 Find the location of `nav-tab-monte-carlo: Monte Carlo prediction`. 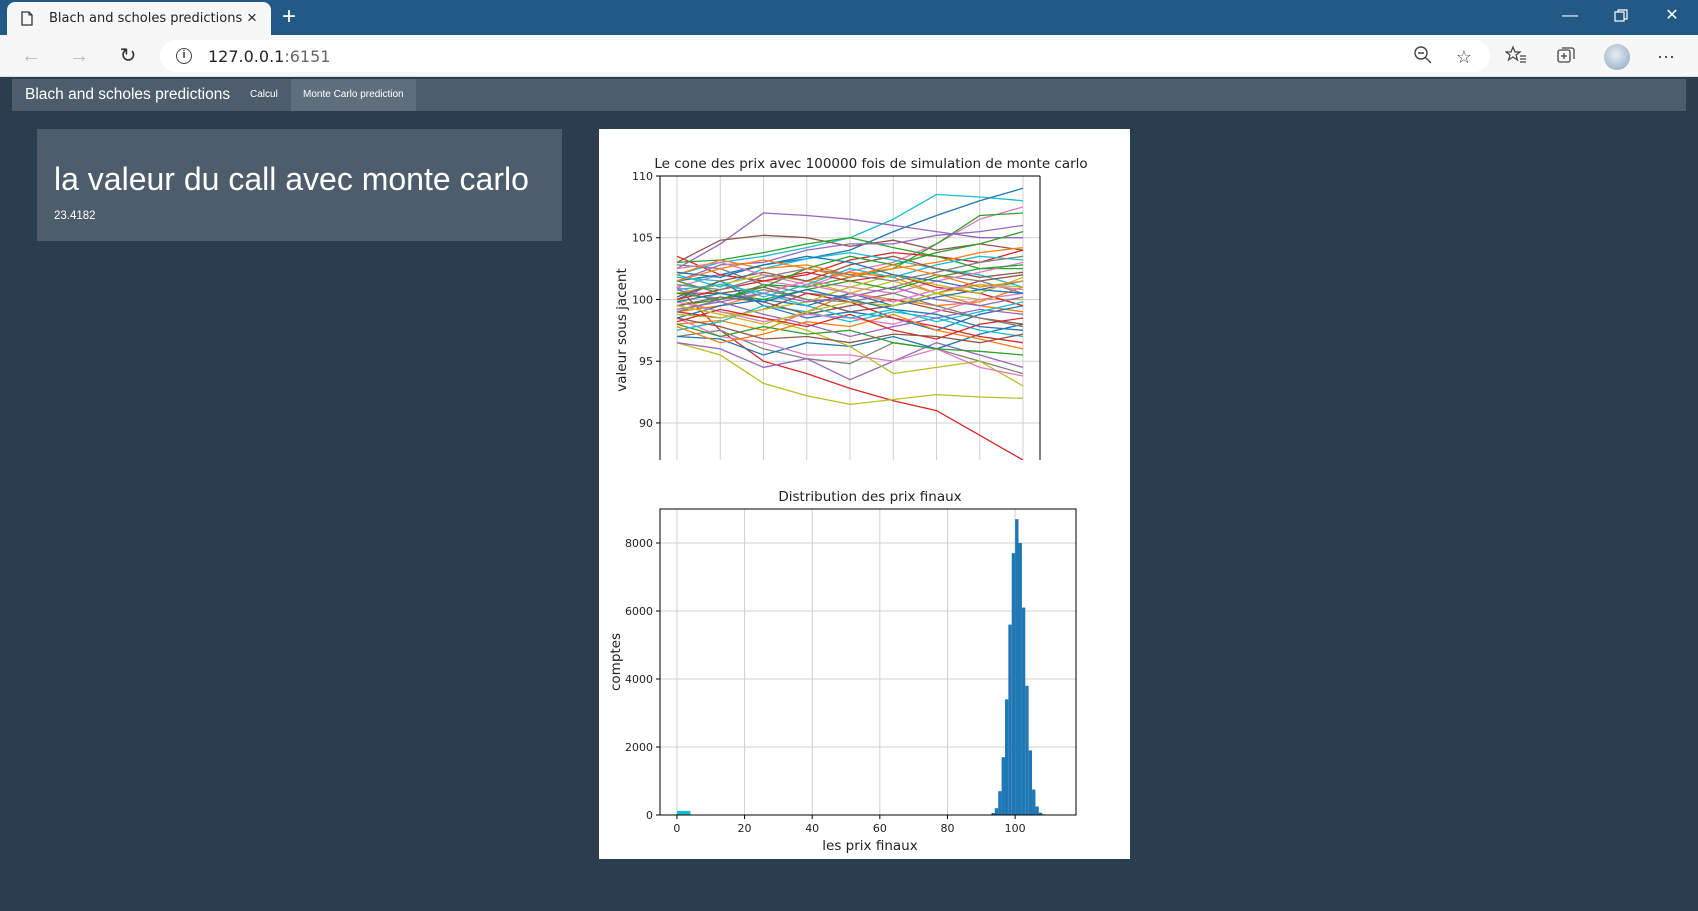

nav-tab-monte-carlo: Monte Carlo prediction is located at coordinates (353, 95).